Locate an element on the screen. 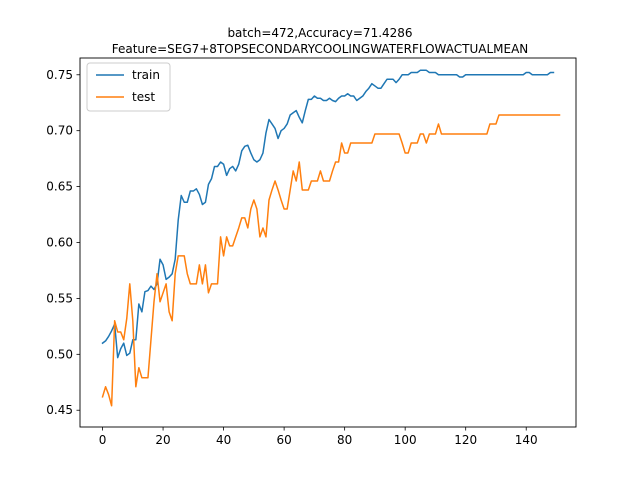 This screenshot has width=640, height=480. y-tick-label: 0.45 is located at coordinates (59, 410).